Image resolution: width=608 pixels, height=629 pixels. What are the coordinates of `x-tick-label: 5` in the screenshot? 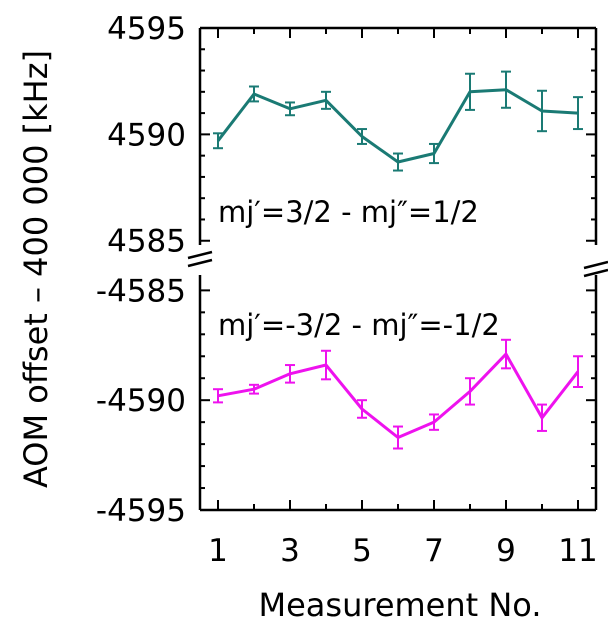 It's located at (362, 551).